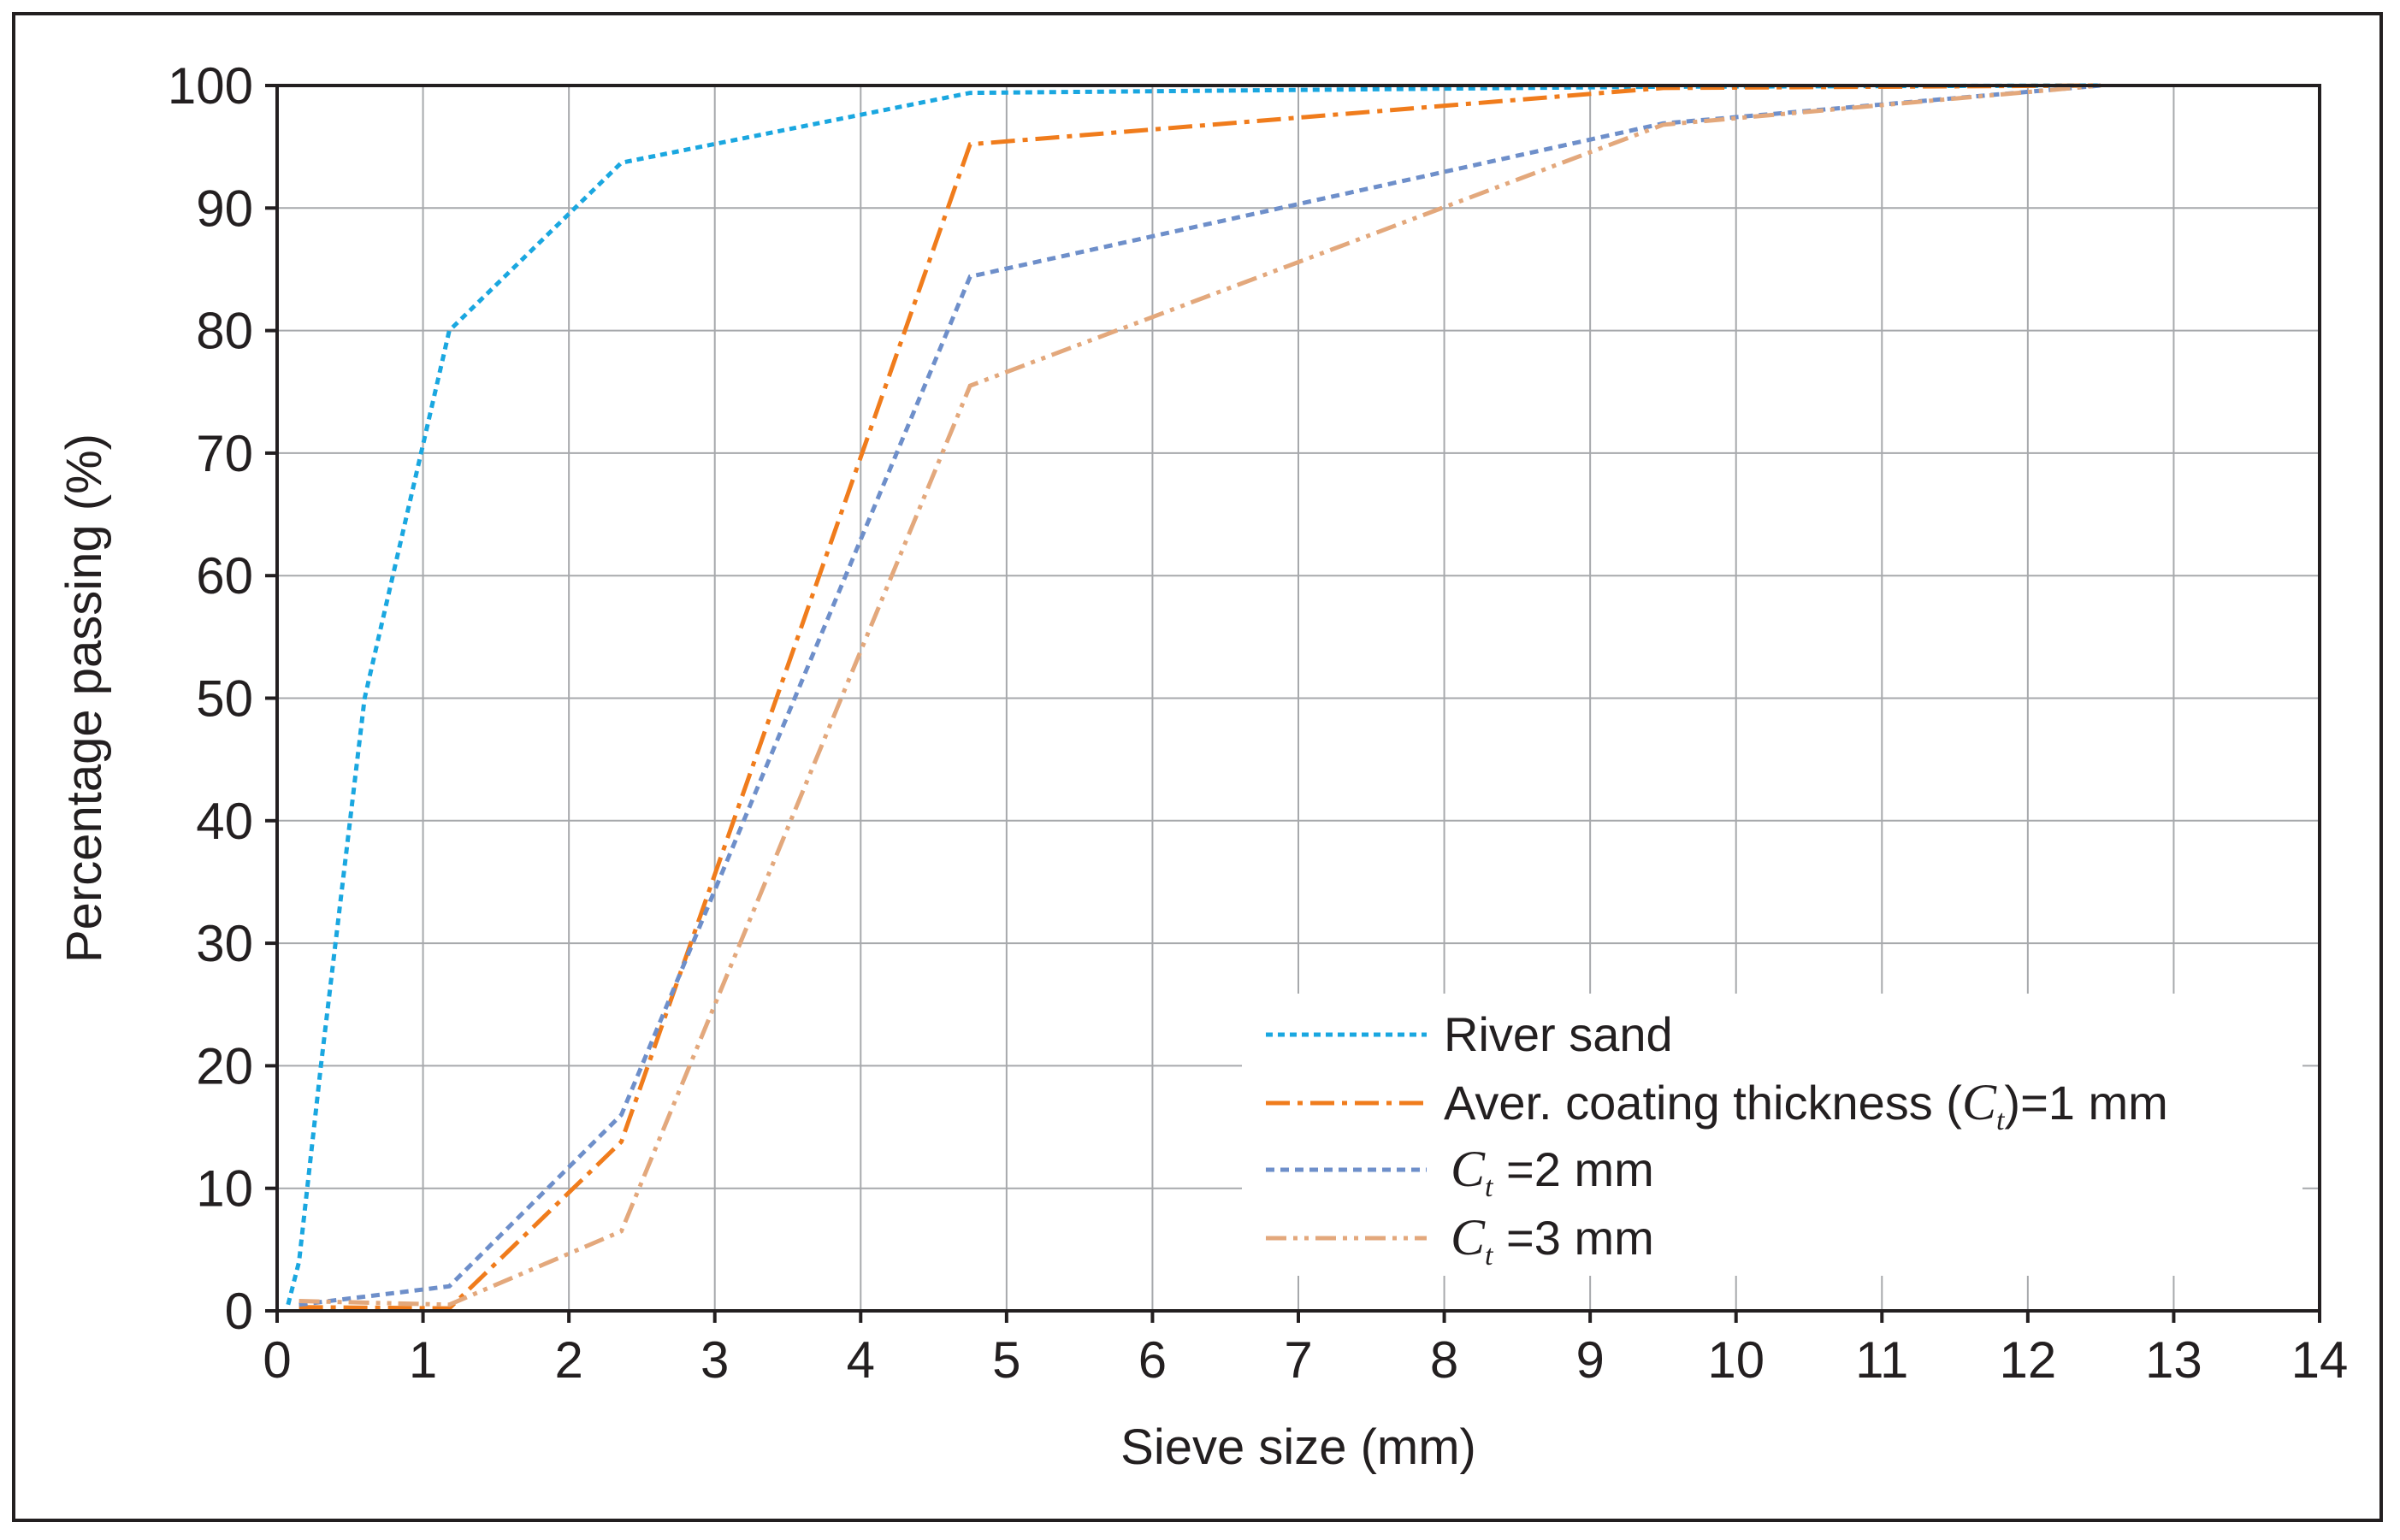 This screenshot has height=1540, width=2400. Describe the element at coordinates (1573, 1238) in the screenshot. I see `legend-label-3-name-suffix: =3 mm` at that location.